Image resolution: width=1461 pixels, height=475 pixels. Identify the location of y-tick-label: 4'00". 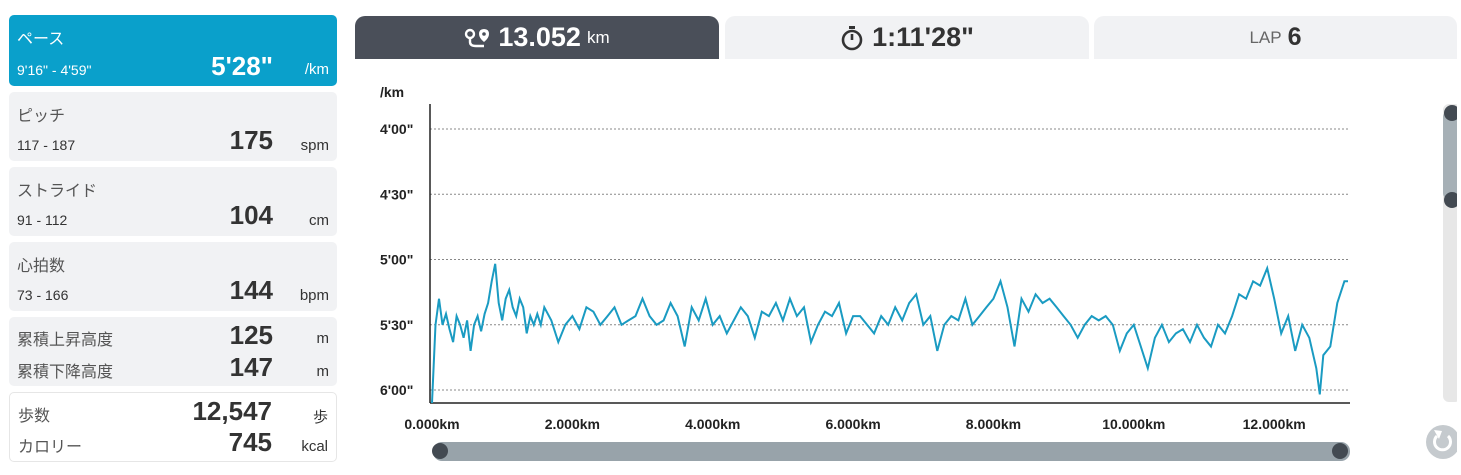
(396, 129).